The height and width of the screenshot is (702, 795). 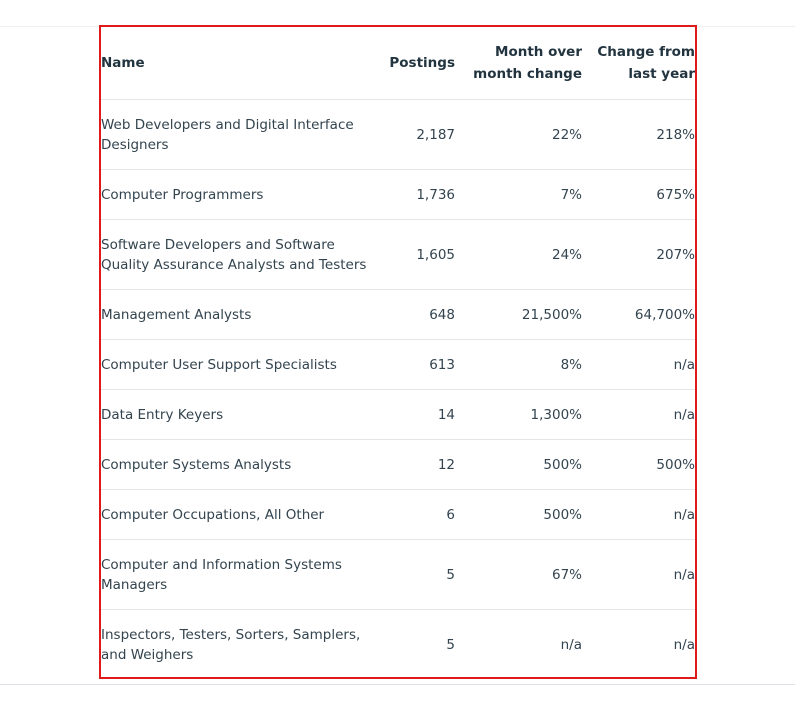 What do you see at coordinates (518, 574) in the screenshot?
I see `cell-mom: 67%` at bounding box center [518, 574].